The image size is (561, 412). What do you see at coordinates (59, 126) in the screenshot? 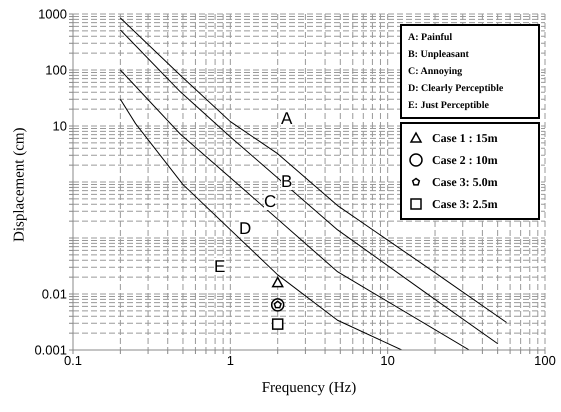
I see `y-tick-label: 10` at bounding box center [59, 126].